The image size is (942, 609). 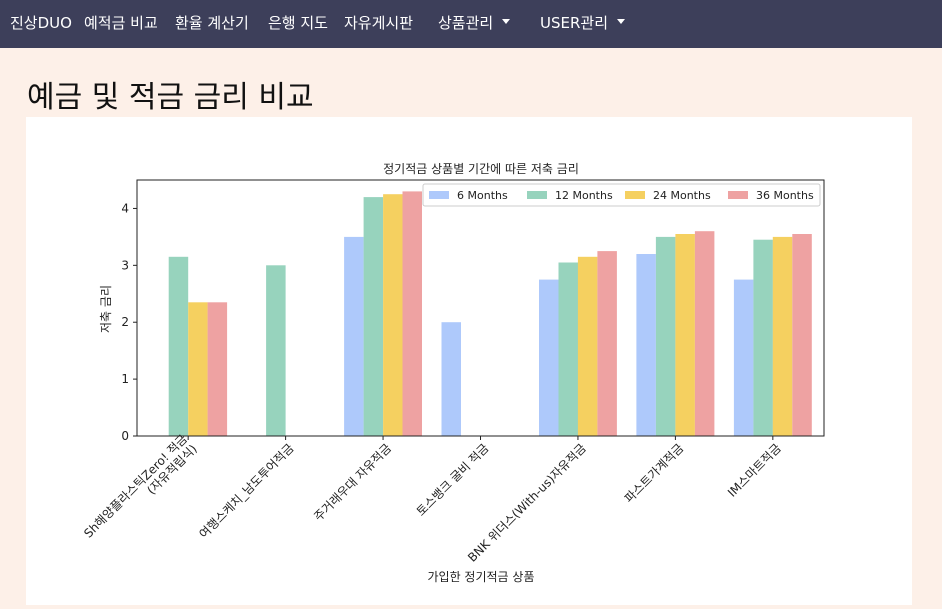 What do you see at coordinates (466, 23) in the screenshot?
I see `nav-product-manage-label: 상품관리` at bounding box center [466, 23].